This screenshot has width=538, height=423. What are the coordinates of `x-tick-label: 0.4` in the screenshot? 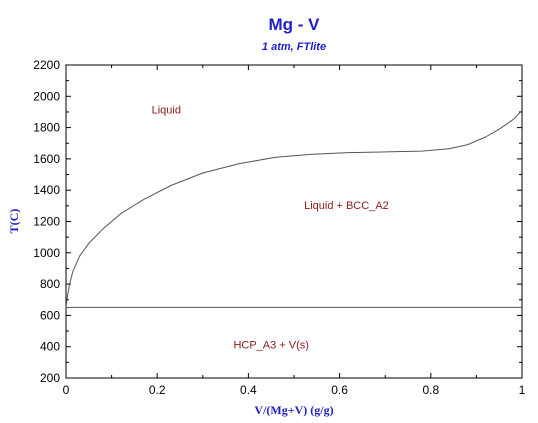 It's located at (248, 390).